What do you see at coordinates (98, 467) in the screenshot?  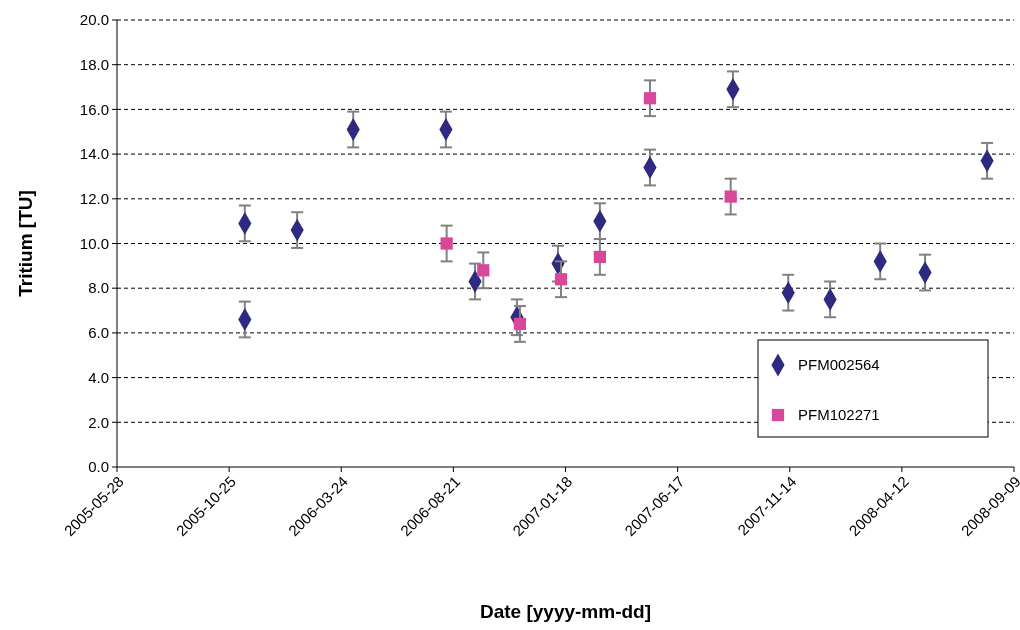 I see `y-tick-label: 0.0` at bounding box center [98, 467].